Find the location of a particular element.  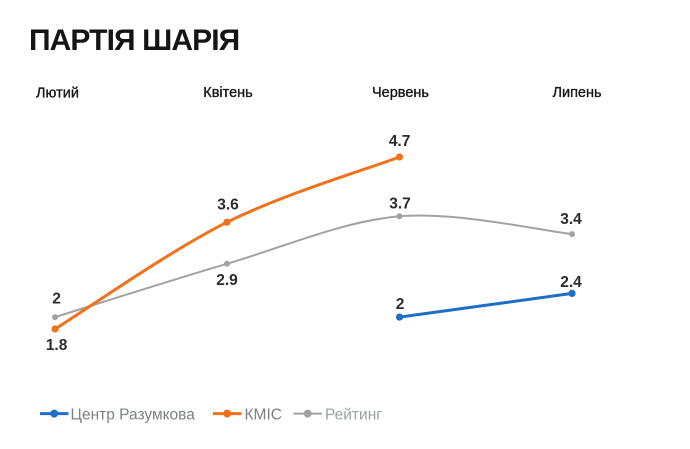

svg-text: 3.7 is located at coordinates (400, 204).